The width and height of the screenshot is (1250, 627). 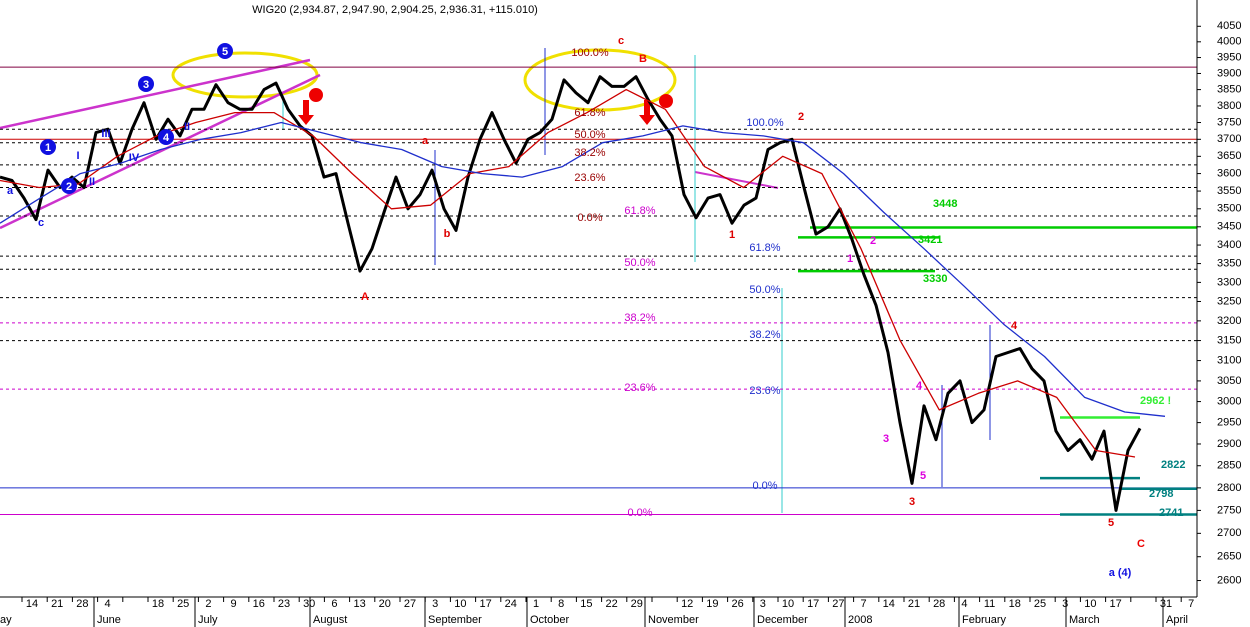 I want to click on month-label: ay, so click(x=6, y=620).